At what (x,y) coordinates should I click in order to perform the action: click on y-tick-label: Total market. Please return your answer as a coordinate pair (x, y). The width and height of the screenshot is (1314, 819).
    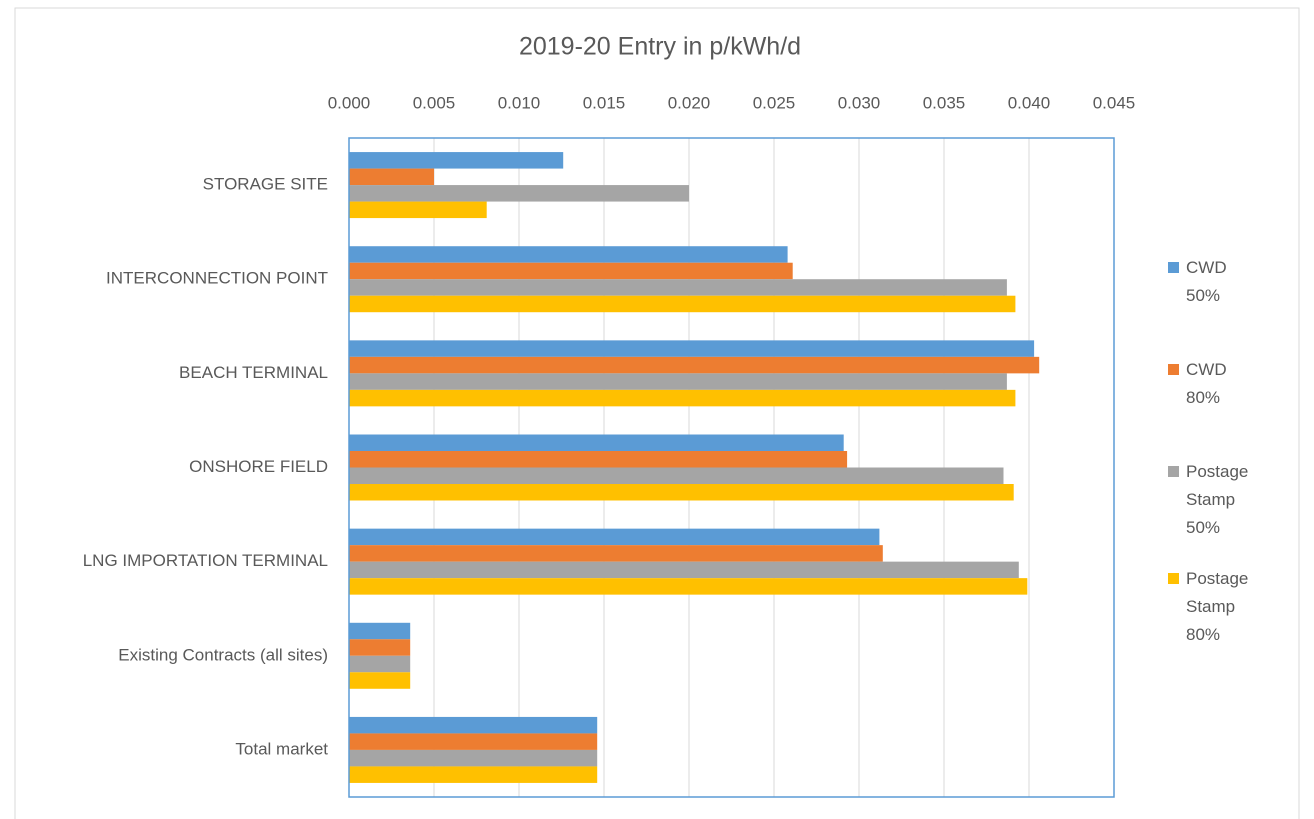
    Looking at the image, I should click on (281, 748).